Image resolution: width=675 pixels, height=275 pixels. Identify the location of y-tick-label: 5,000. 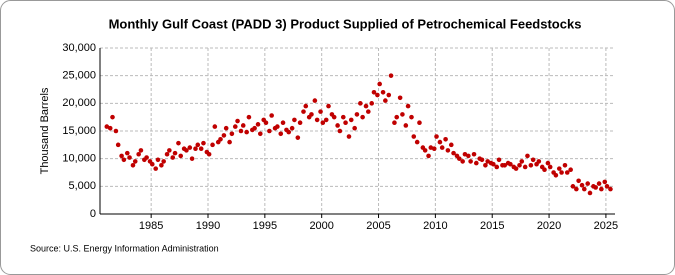
(82, 186).